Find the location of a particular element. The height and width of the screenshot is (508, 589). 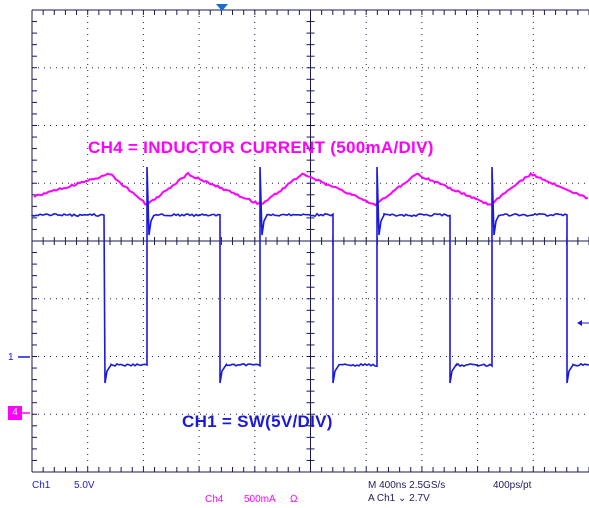

trigger-readout: A Ch1 ⌄ 2.7V is located at coordinates (399, 498).